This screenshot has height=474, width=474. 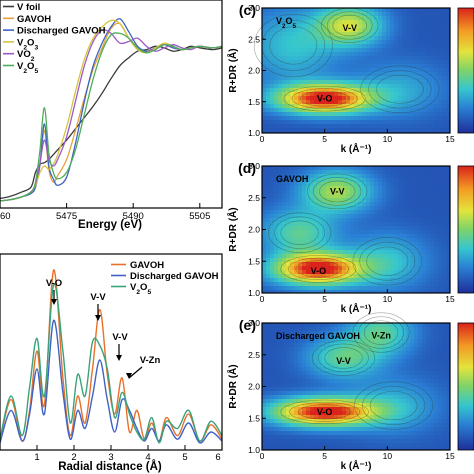 What do you see at coordinates (199, 216) in the screenshot?
I see `xanes-x-tick-label: 5505` at bounding box center [199, 216].